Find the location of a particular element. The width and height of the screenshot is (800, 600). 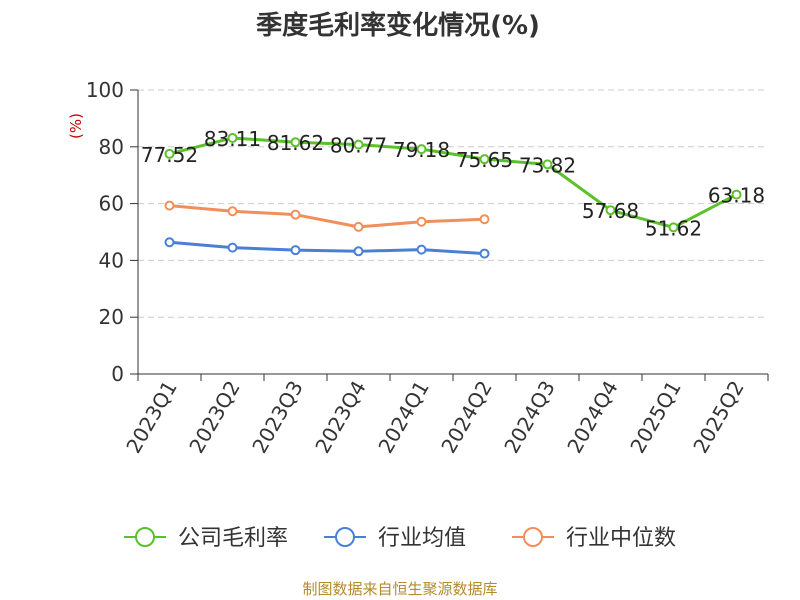

x-tick-label-2023Q4: 2023Q4 is located at coordinates (340, 417).